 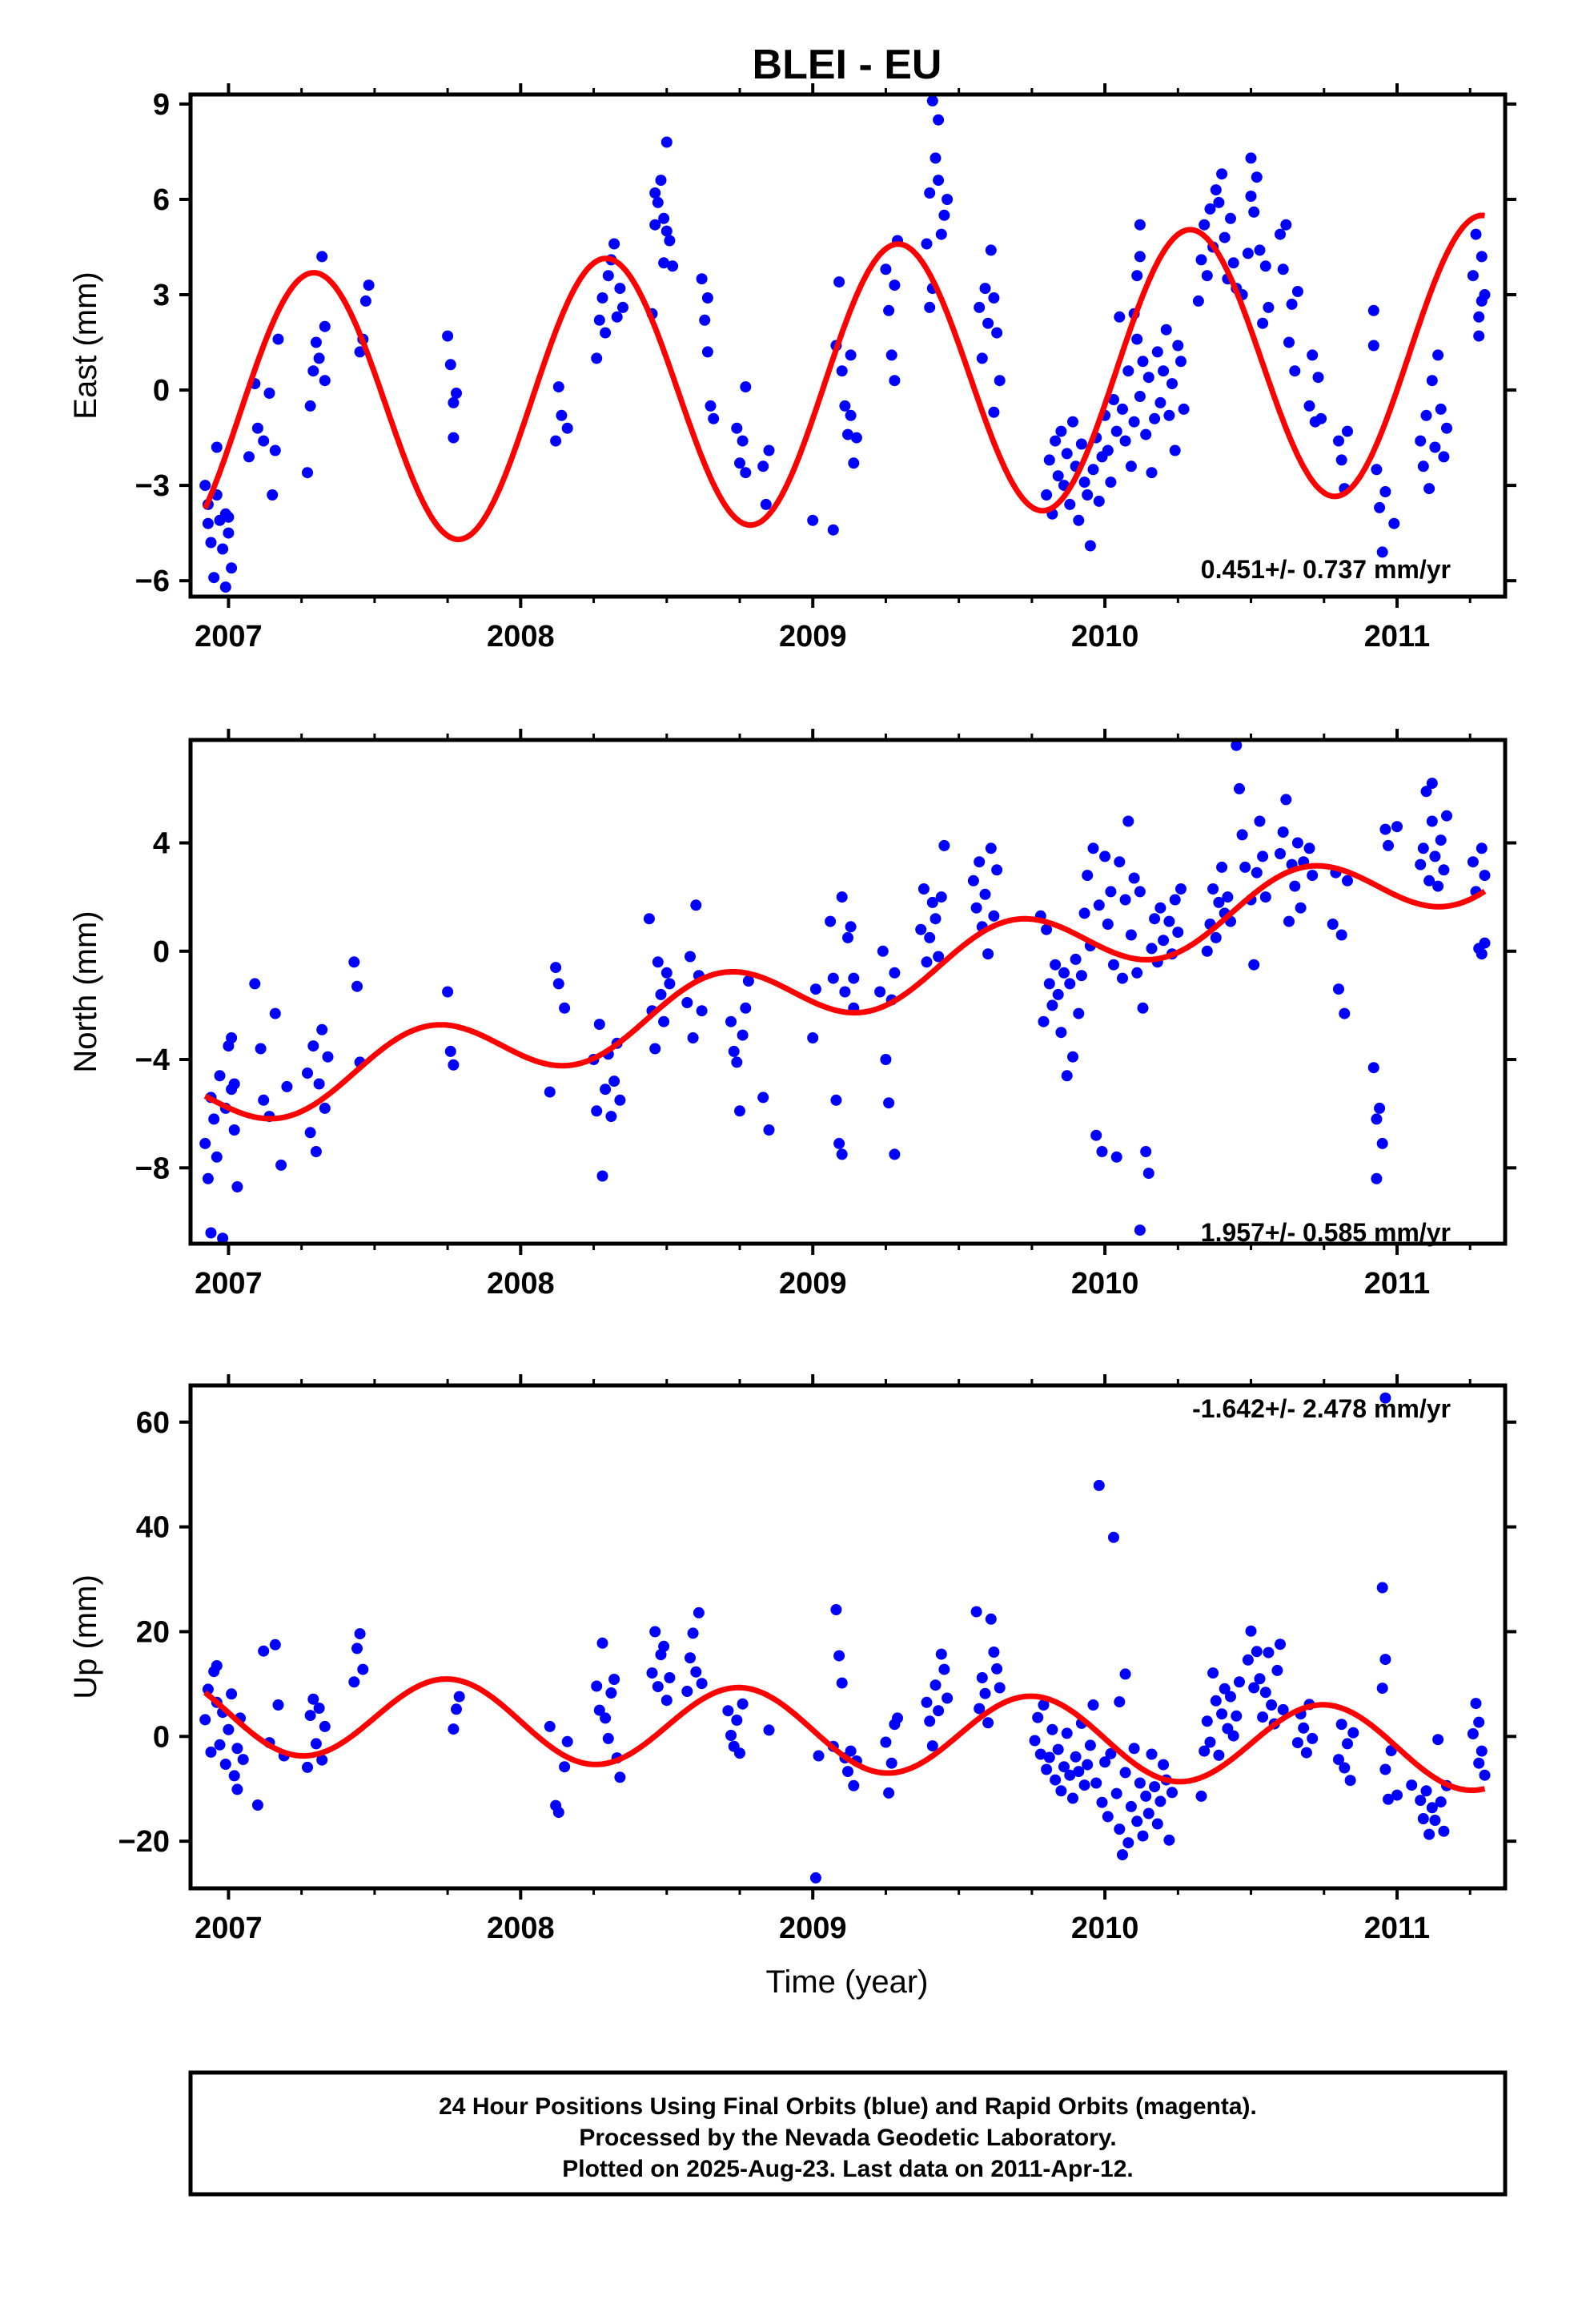 What do you see at coordinates (161, 1737) in the screenshot?
I see `up-y-tick-label: 0` at bounding box center [161, 1737].